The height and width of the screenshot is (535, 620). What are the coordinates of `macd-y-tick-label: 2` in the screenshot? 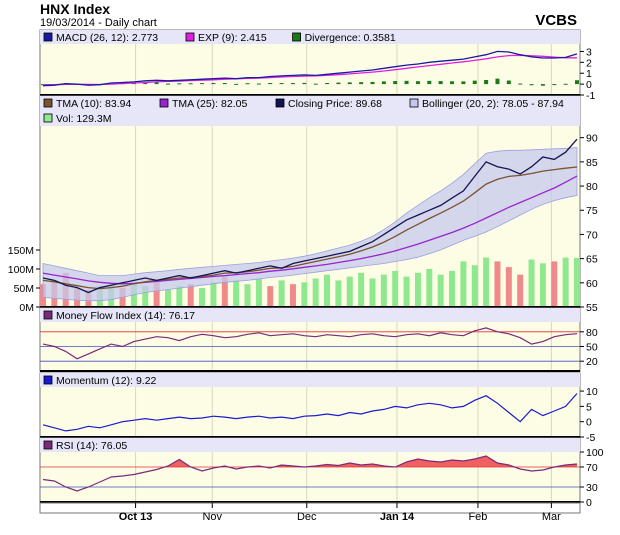 It's located at (589, 63).